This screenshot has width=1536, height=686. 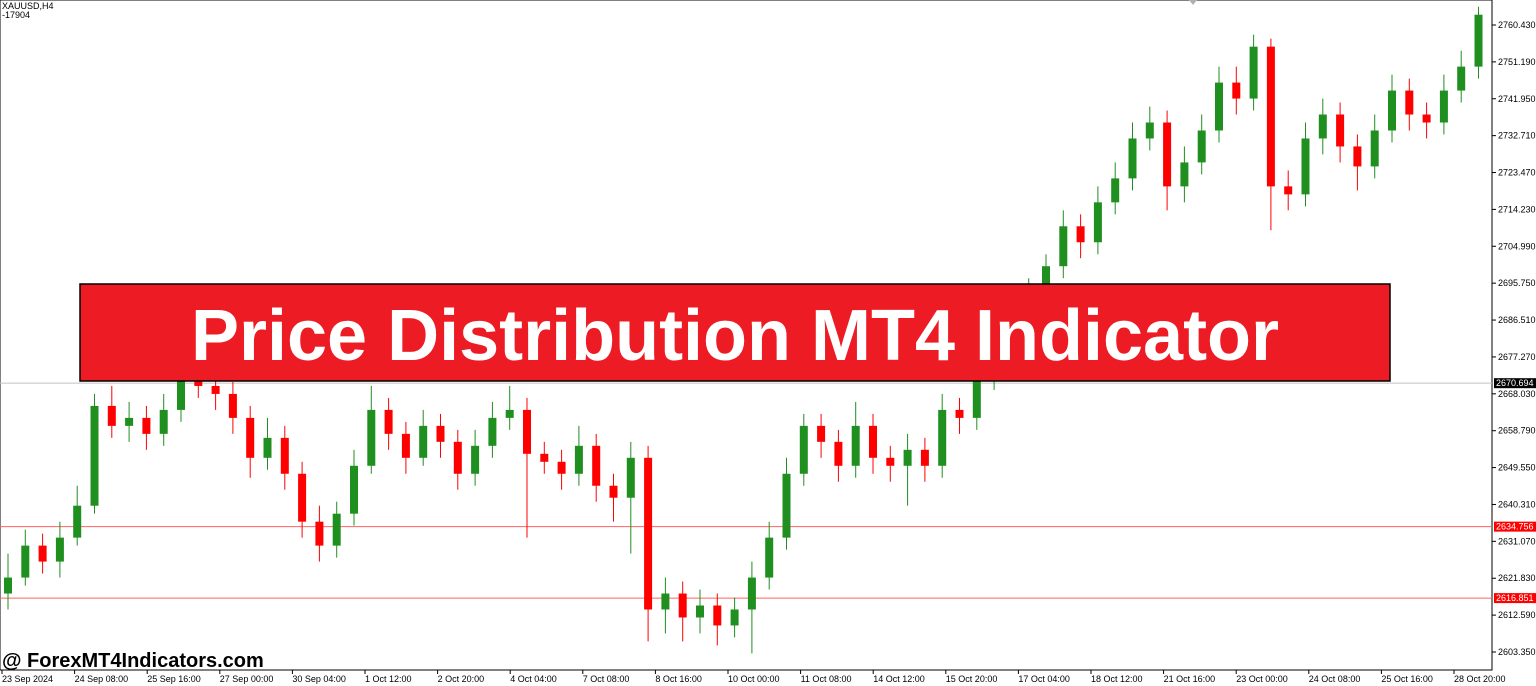 I want to click on y-tick-label: 2704.990, so click(x=1517, y=246).